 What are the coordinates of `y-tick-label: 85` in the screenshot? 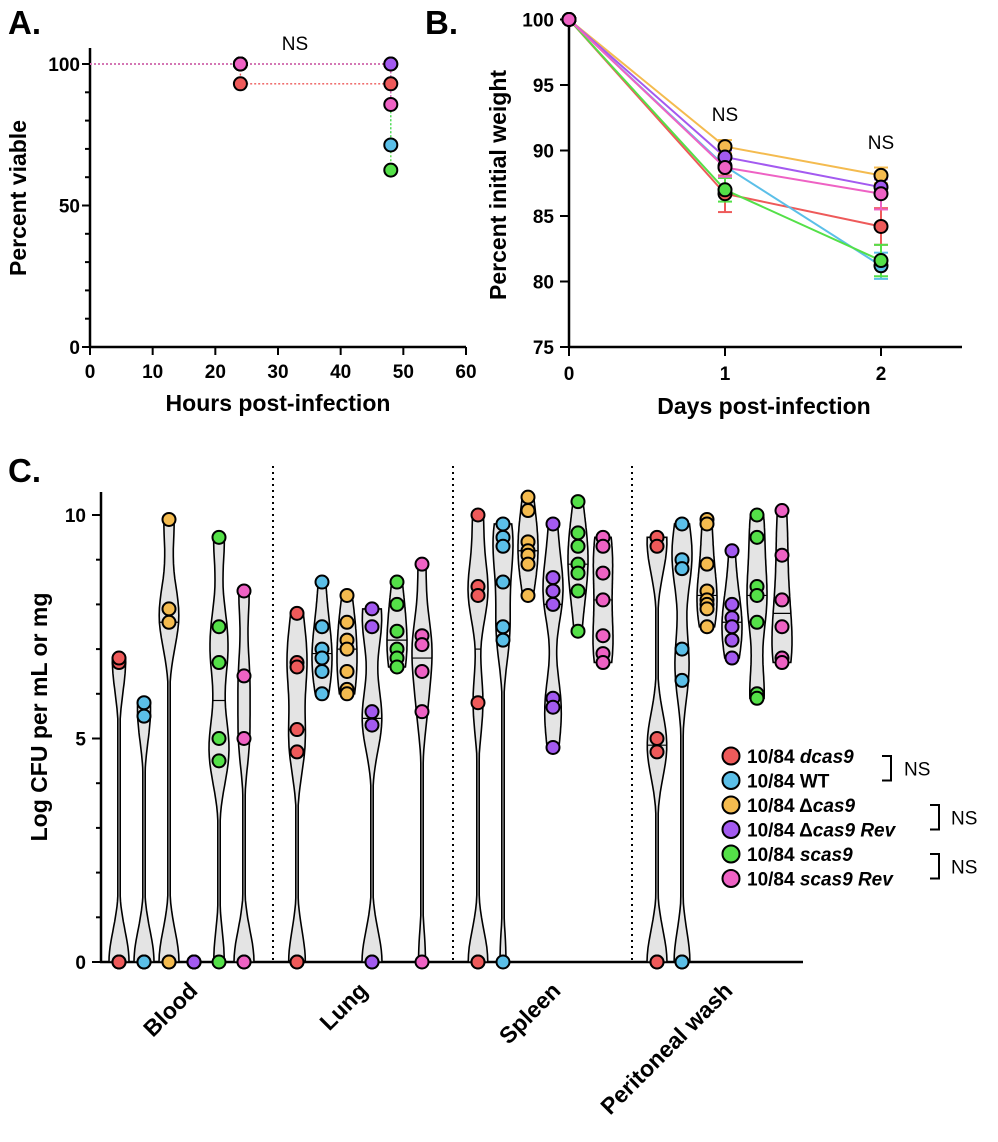 It's located at (544, 217).